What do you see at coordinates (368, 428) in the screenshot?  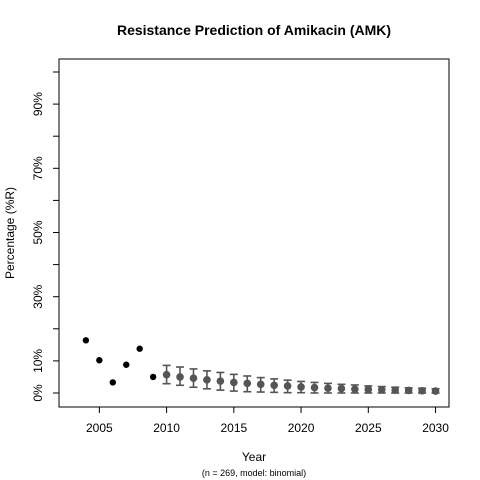 I see `x-tick-label: 2025` at bounding box center [368, 428].